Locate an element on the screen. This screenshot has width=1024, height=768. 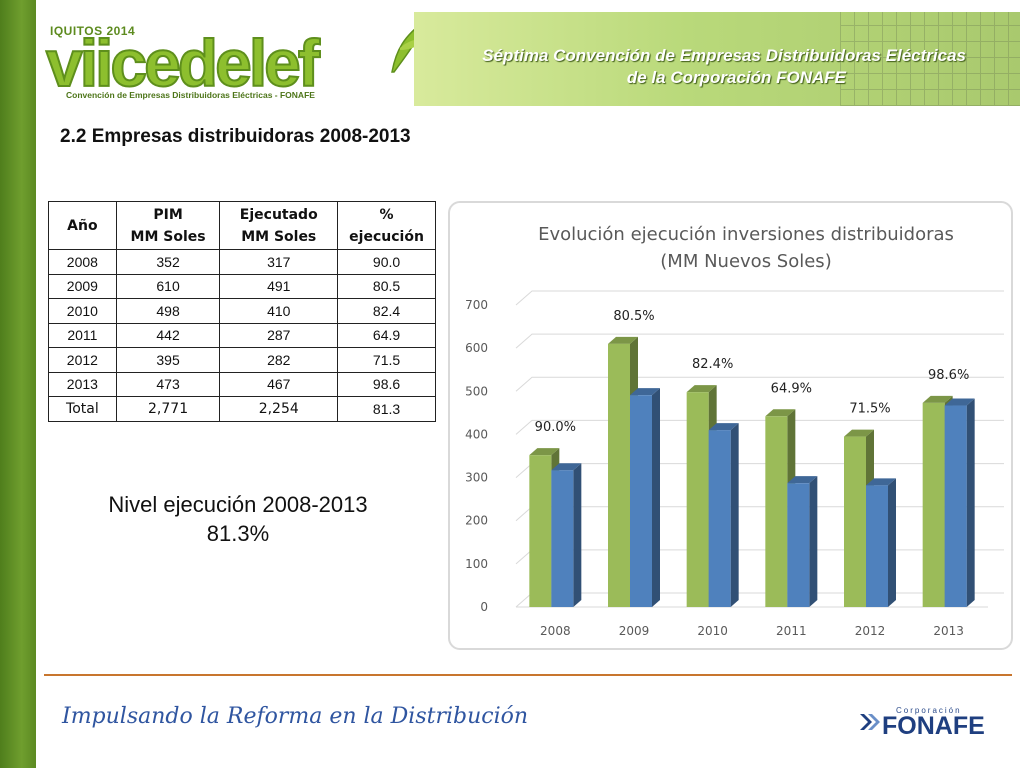
y-tick-label: 700 is located at coordinates (476, 305).